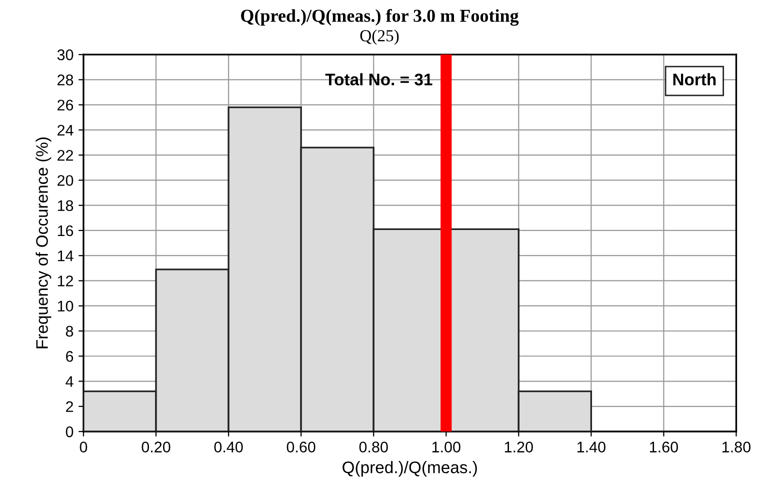 This screenshot has height=496, width=759. Describe the element at coordinates (66, 130) in the screenshot. I see `y-tick-label: 24` at that location.